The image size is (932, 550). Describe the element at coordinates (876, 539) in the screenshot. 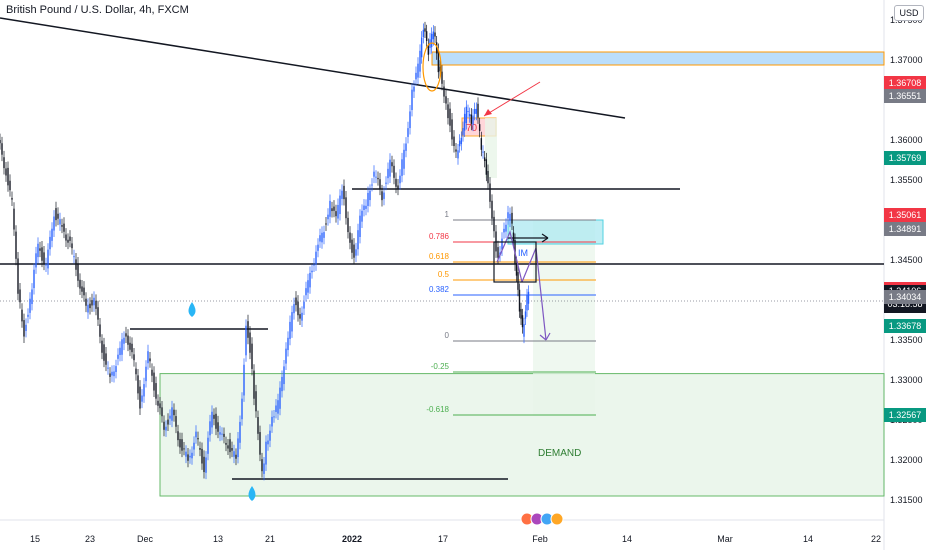

I see `time-axis-label: 22` at that location.